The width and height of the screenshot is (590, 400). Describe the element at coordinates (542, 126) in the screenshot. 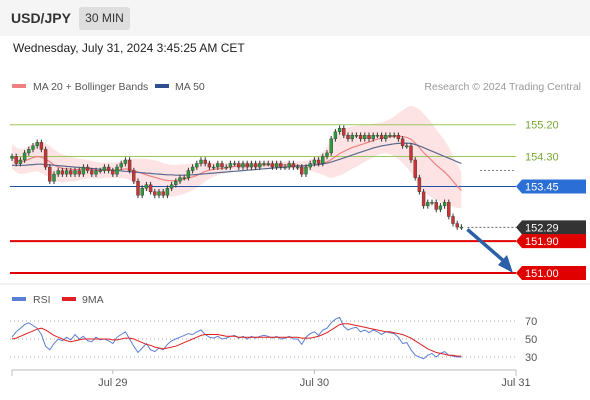

I see `level-155-20-label: 155.20` at that location.